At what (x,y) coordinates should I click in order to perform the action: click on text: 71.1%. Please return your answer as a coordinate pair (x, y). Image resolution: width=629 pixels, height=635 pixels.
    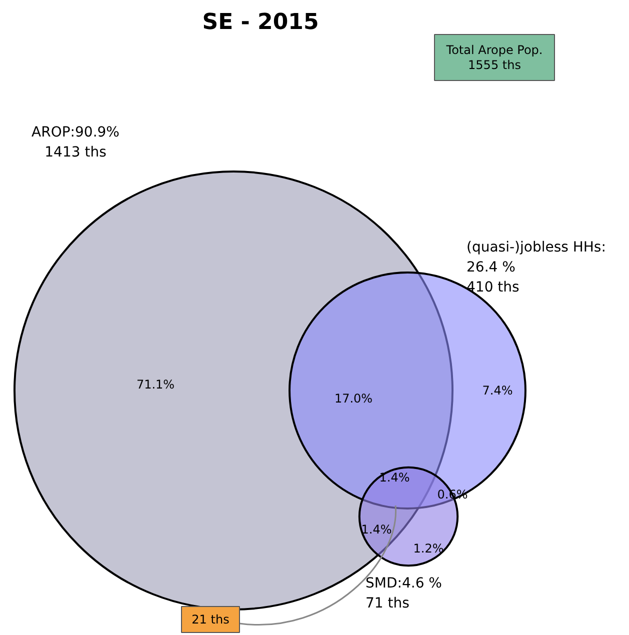
    Looking at the image, I should click on (155, 385).